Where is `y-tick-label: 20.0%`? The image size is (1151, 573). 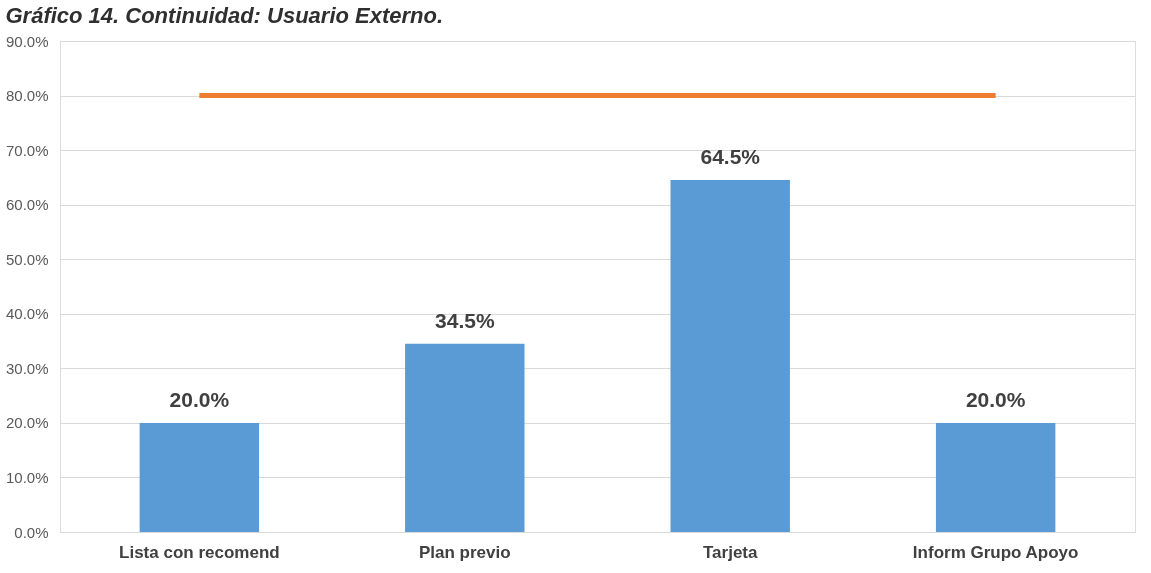
y-tick-label: 20.0% is located at coordinates (27, 423).